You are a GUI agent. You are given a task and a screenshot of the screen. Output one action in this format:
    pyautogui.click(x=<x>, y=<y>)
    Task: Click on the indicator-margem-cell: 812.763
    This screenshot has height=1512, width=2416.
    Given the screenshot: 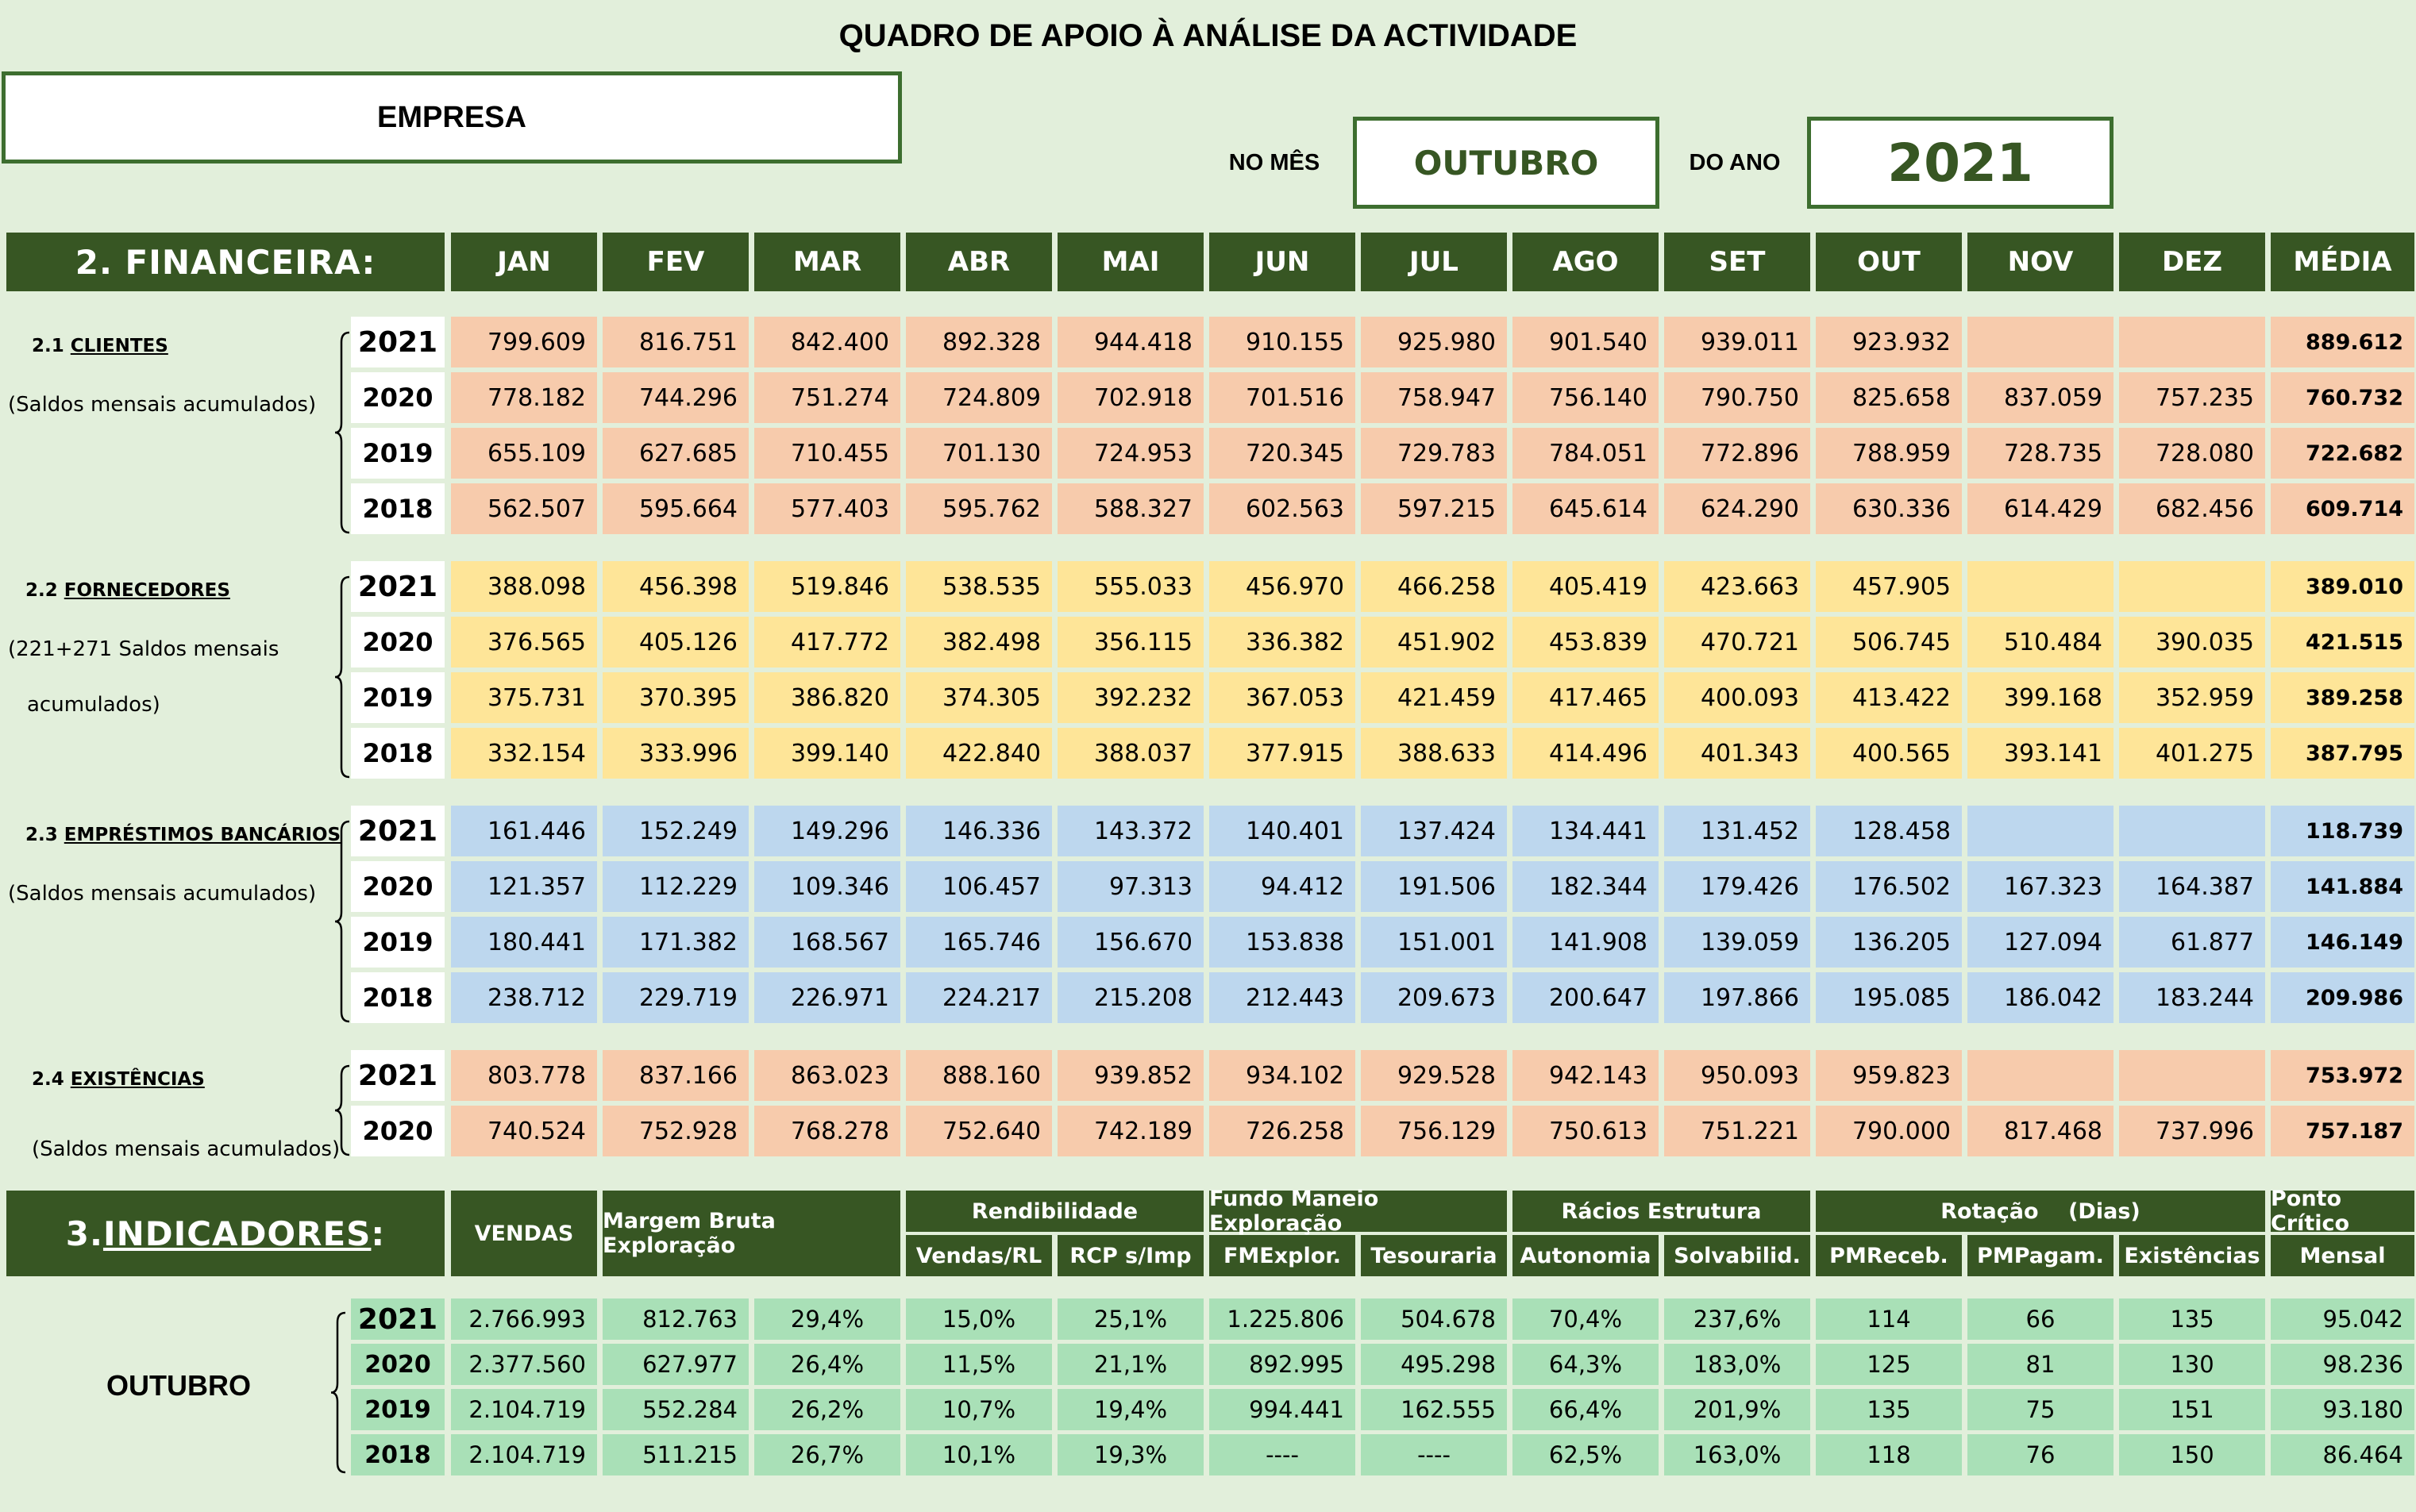 What is the action you would take?
    pyautogui.click(x=676, y=1319)
    